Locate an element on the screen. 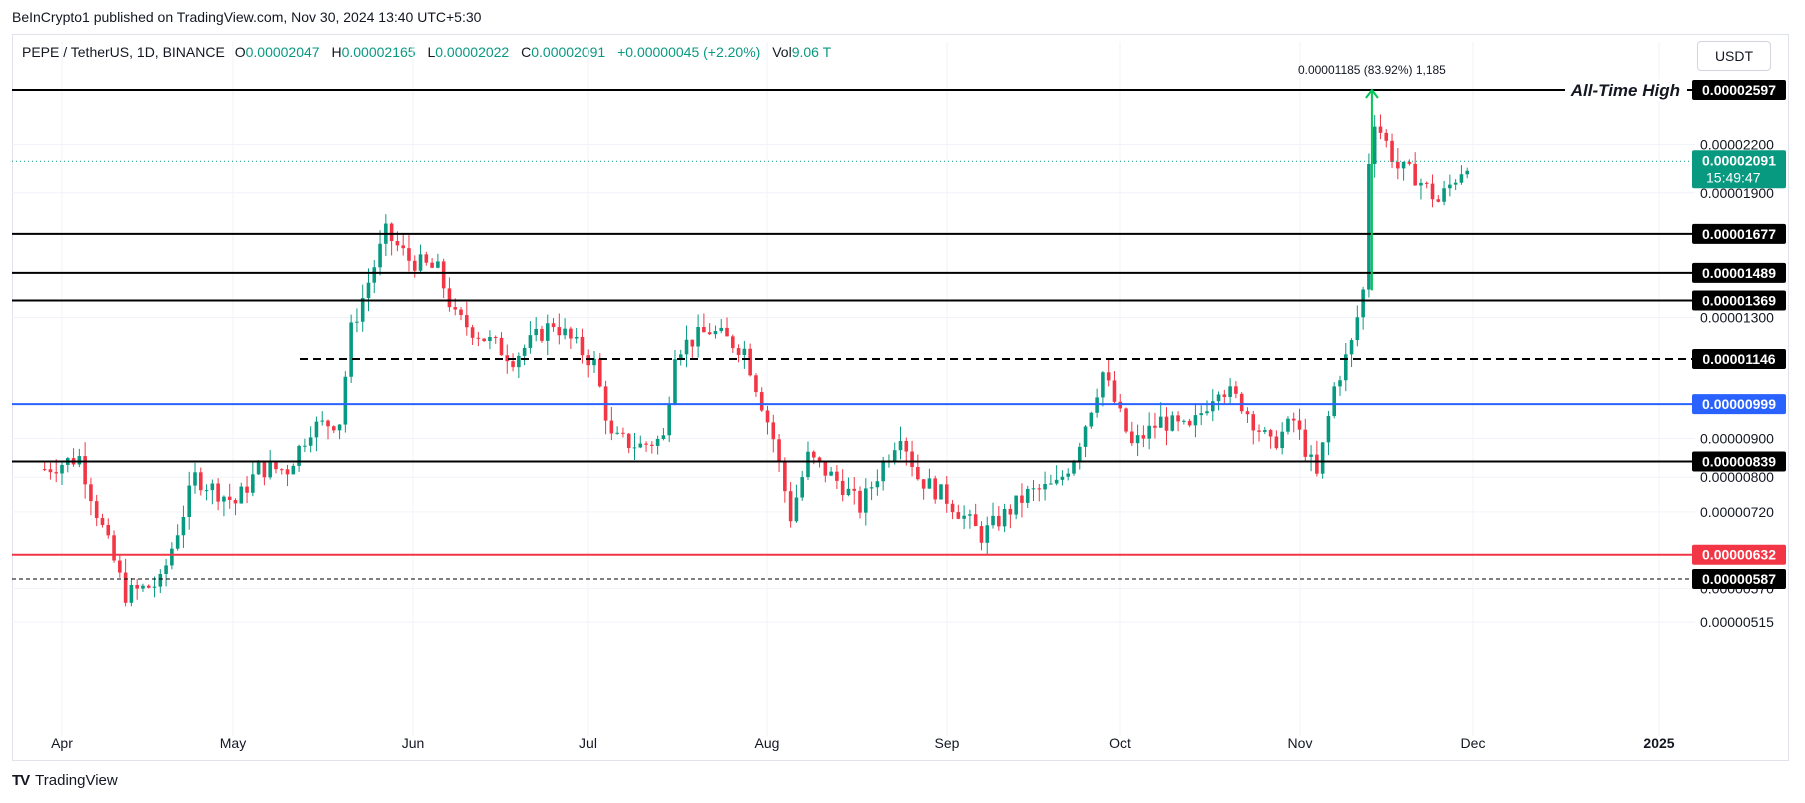 This screenshot has height=803, width=1805. level-price-label: 0.00001677 is located at coordinates (1739, 234).